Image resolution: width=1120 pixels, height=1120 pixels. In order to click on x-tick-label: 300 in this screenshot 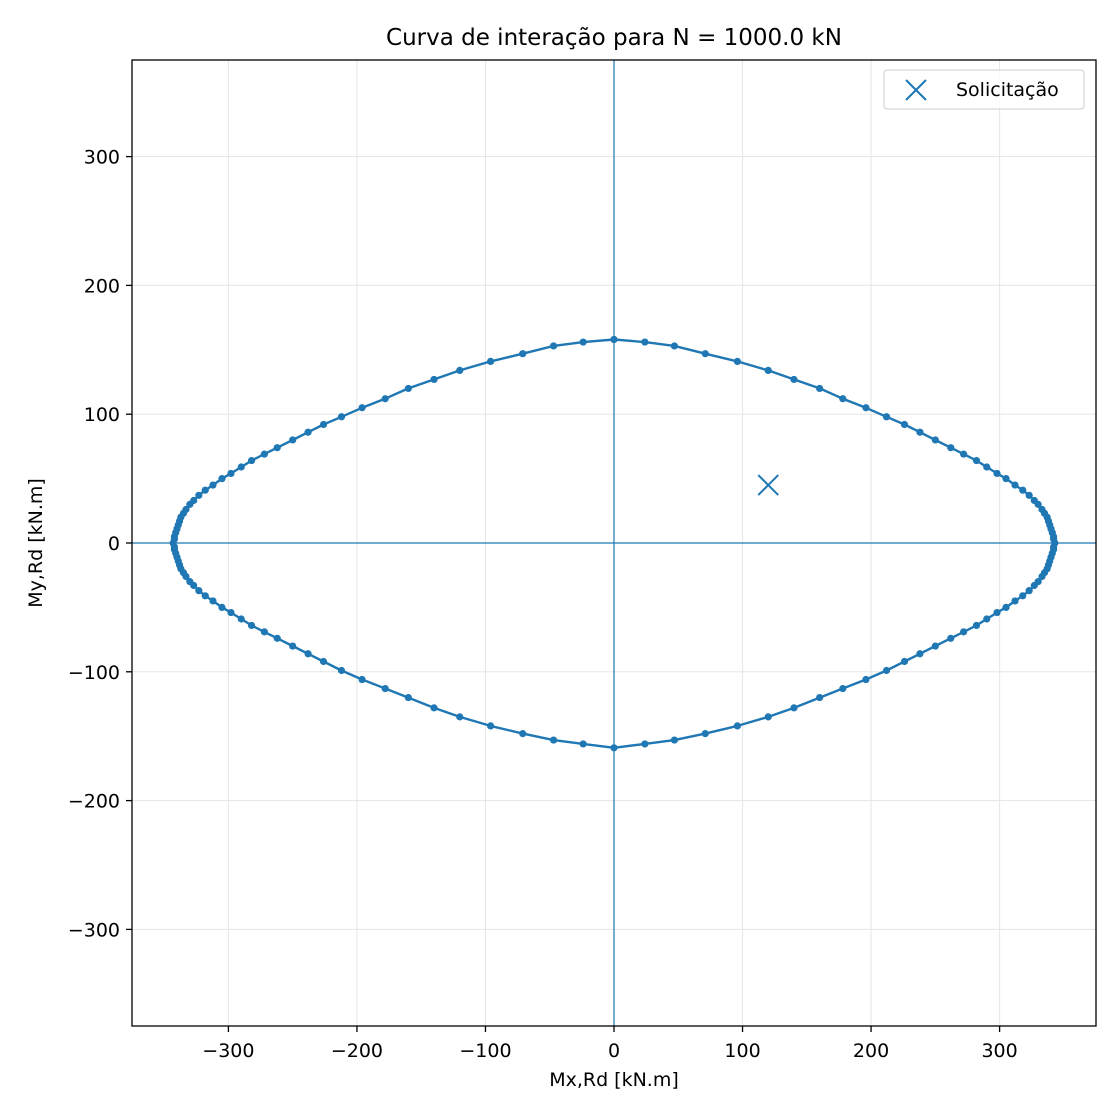, I will do `click(999, 1051)`.